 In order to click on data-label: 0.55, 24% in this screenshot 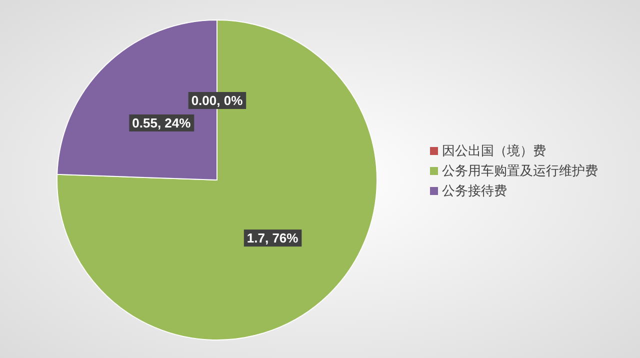, I will do `click(162, 122)`.